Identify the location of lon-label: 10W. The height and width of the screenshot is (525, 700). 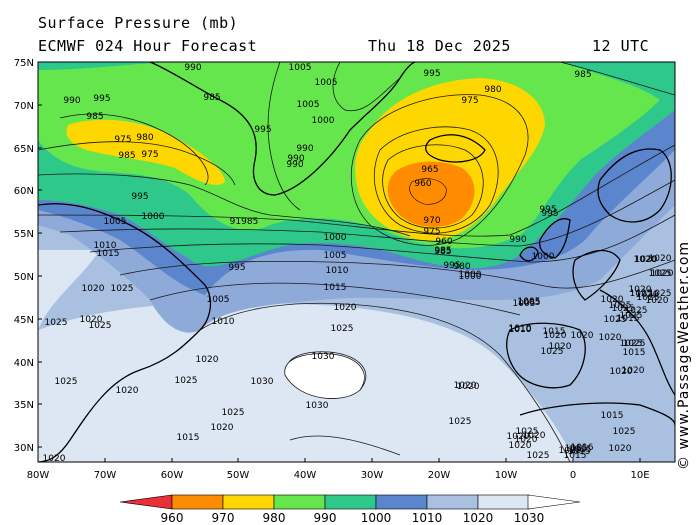
(506, 475).